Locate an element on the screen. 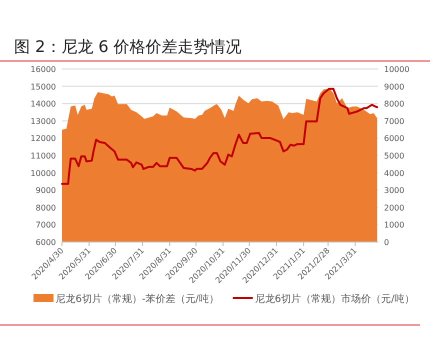 The width and height of the screenshot is (430, 348). y2-tick-label: 5000 is located at coordinates (394, 156).